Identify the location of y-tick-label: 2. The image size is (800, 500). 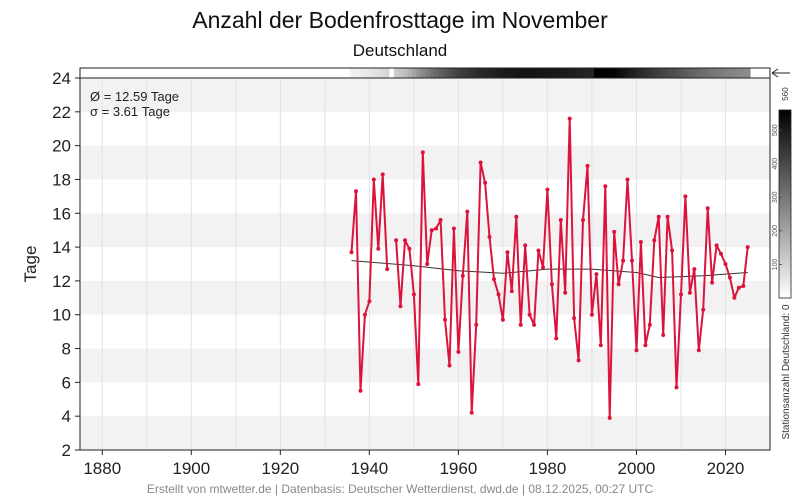
(66, 450).